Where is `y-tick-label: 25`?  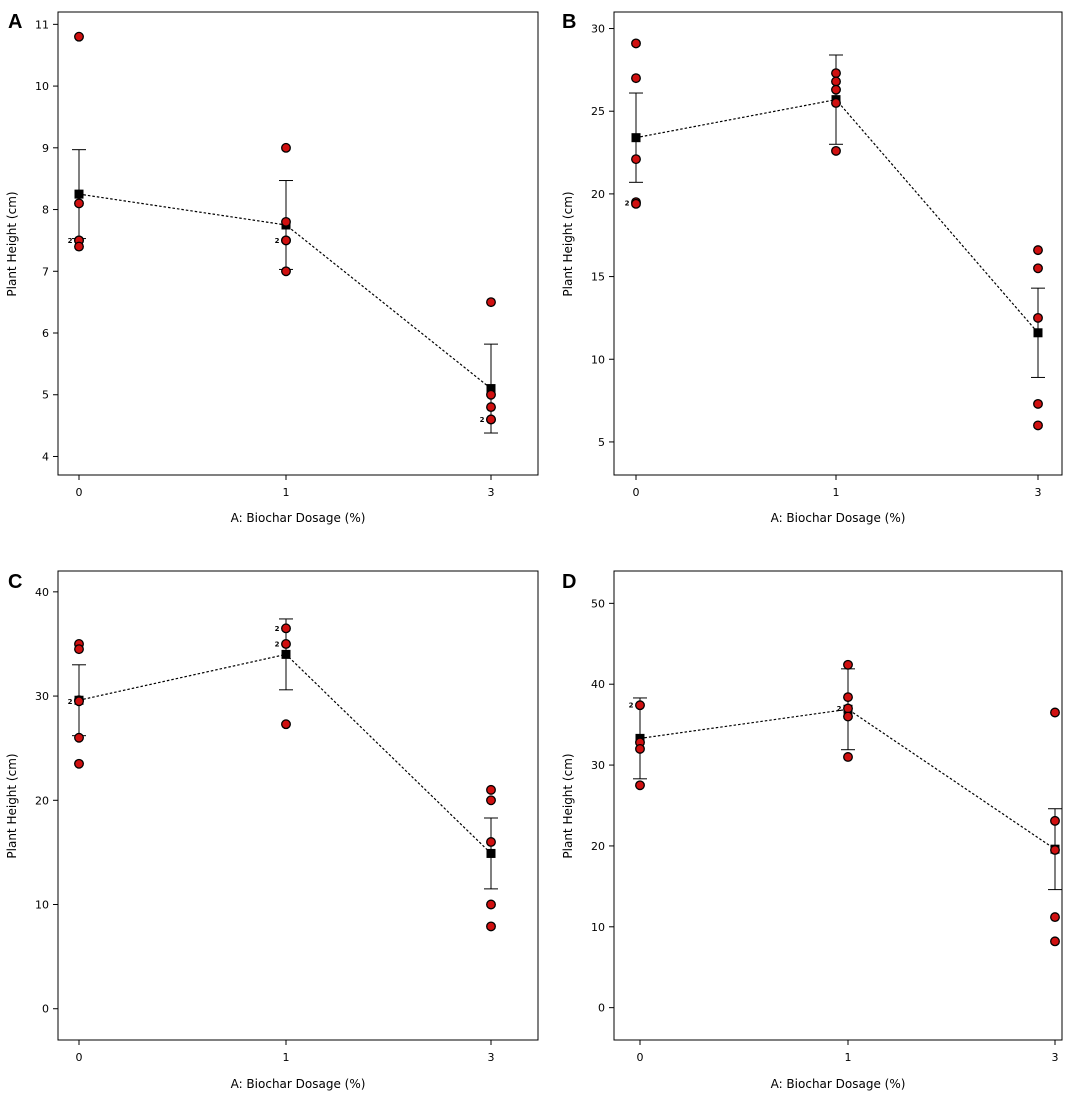 y-tick-label: 25 is located at coordinates (598, 111).